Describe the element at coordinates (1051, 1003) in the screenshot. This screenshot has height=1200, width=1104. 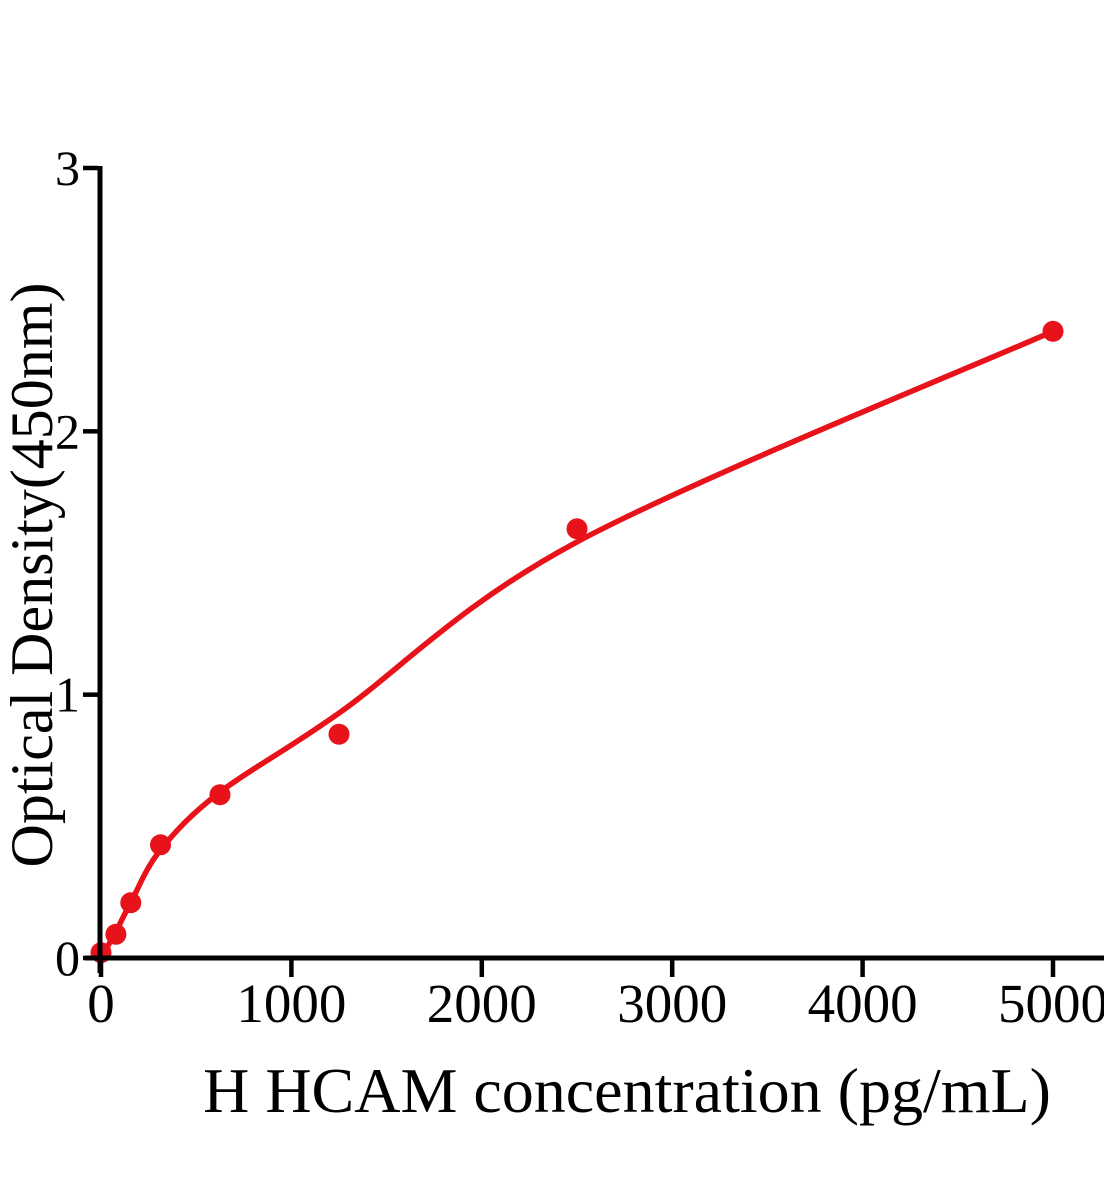
I see `x-tick-label: 5000` at that location.